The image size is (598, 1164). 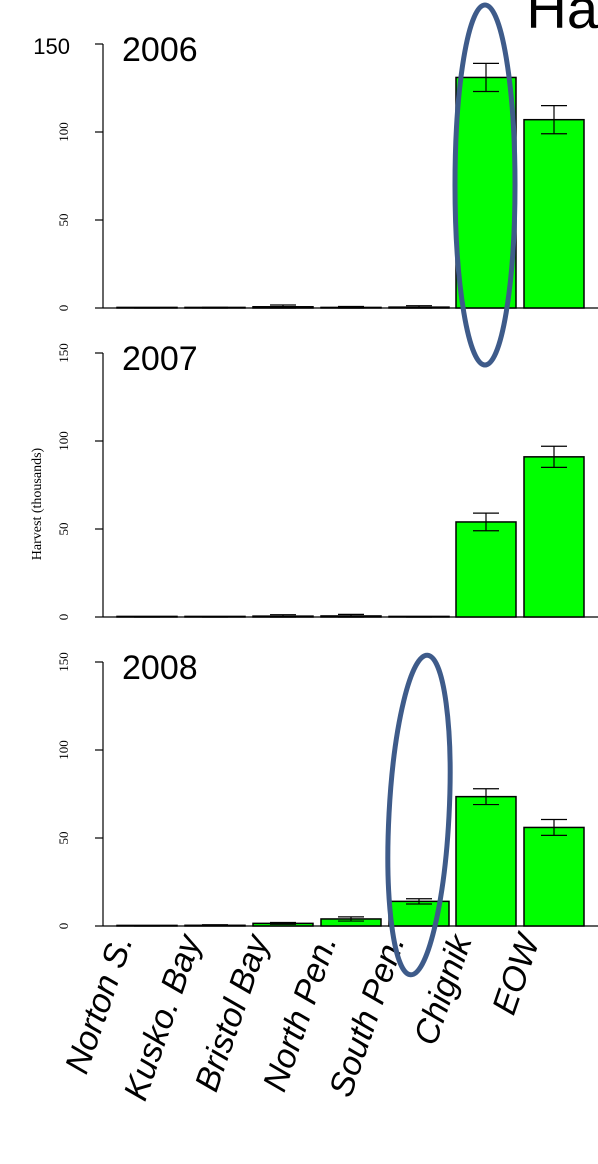 What do you see at coordinates (160, 668) in the screenshot?
I see `panel-title: 2008` at bounding box center [160, 668].